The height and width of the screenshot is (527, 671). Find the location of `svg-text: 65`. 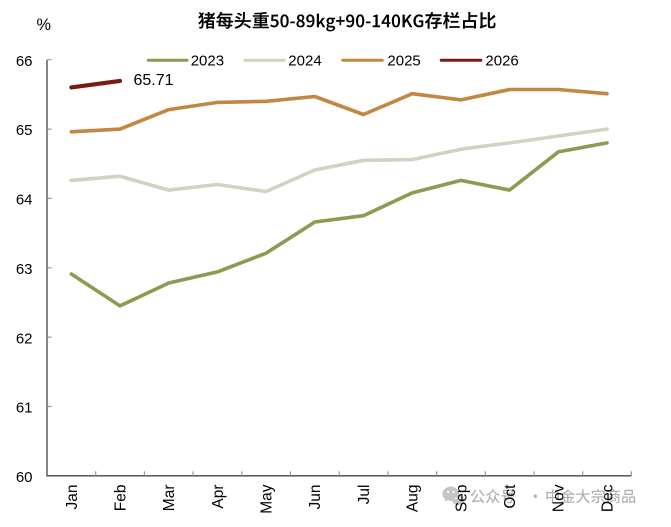

svg-text: 65 is located at coordinates (24, 130).